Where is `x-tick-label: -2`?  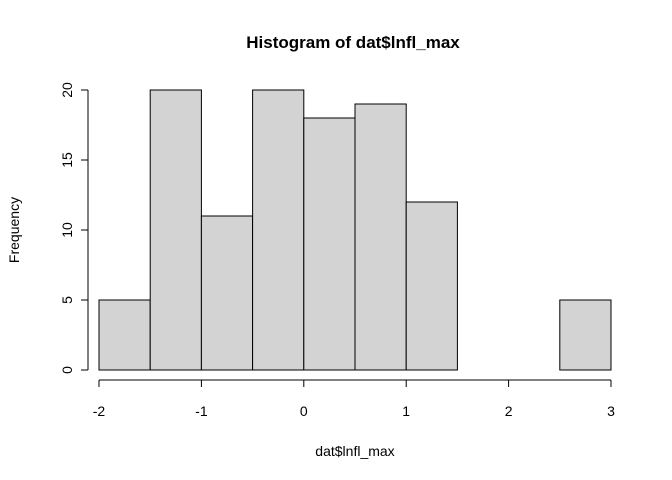 x-tick-label: -2 is located at coordinates (99, 411).